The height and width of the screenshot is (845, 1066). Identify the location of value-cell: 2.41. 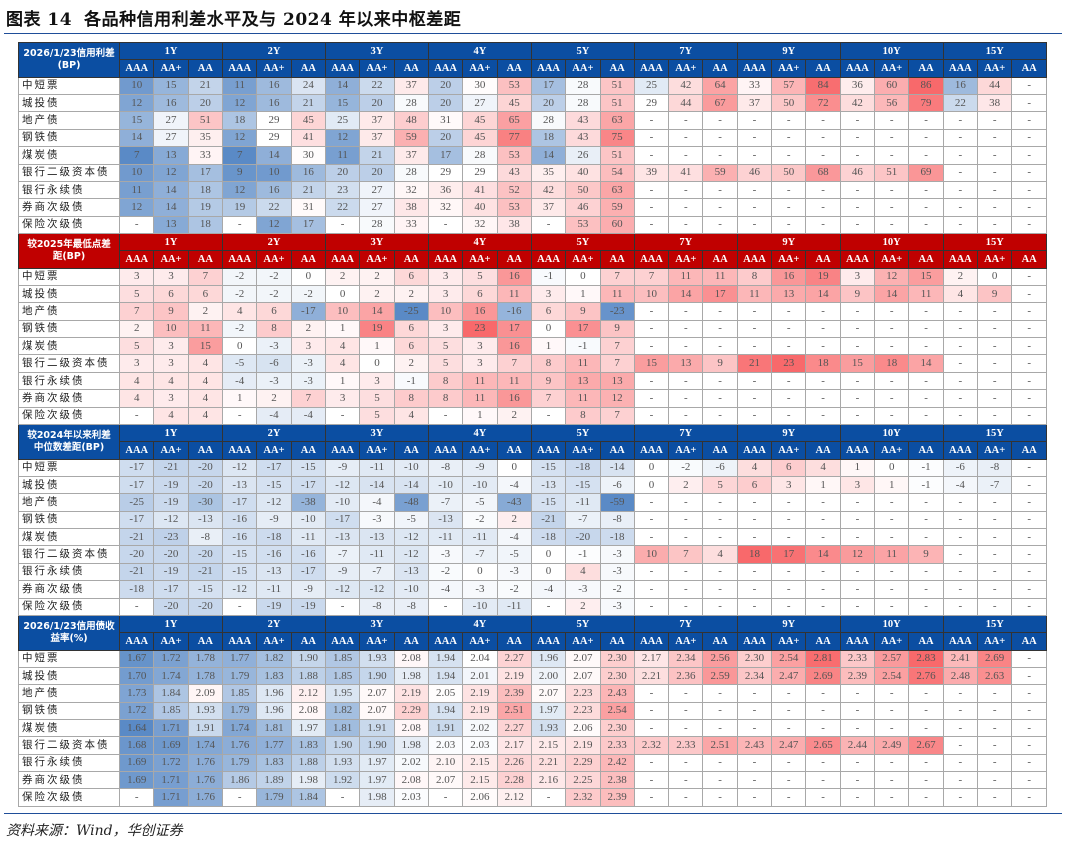
(960, 658).